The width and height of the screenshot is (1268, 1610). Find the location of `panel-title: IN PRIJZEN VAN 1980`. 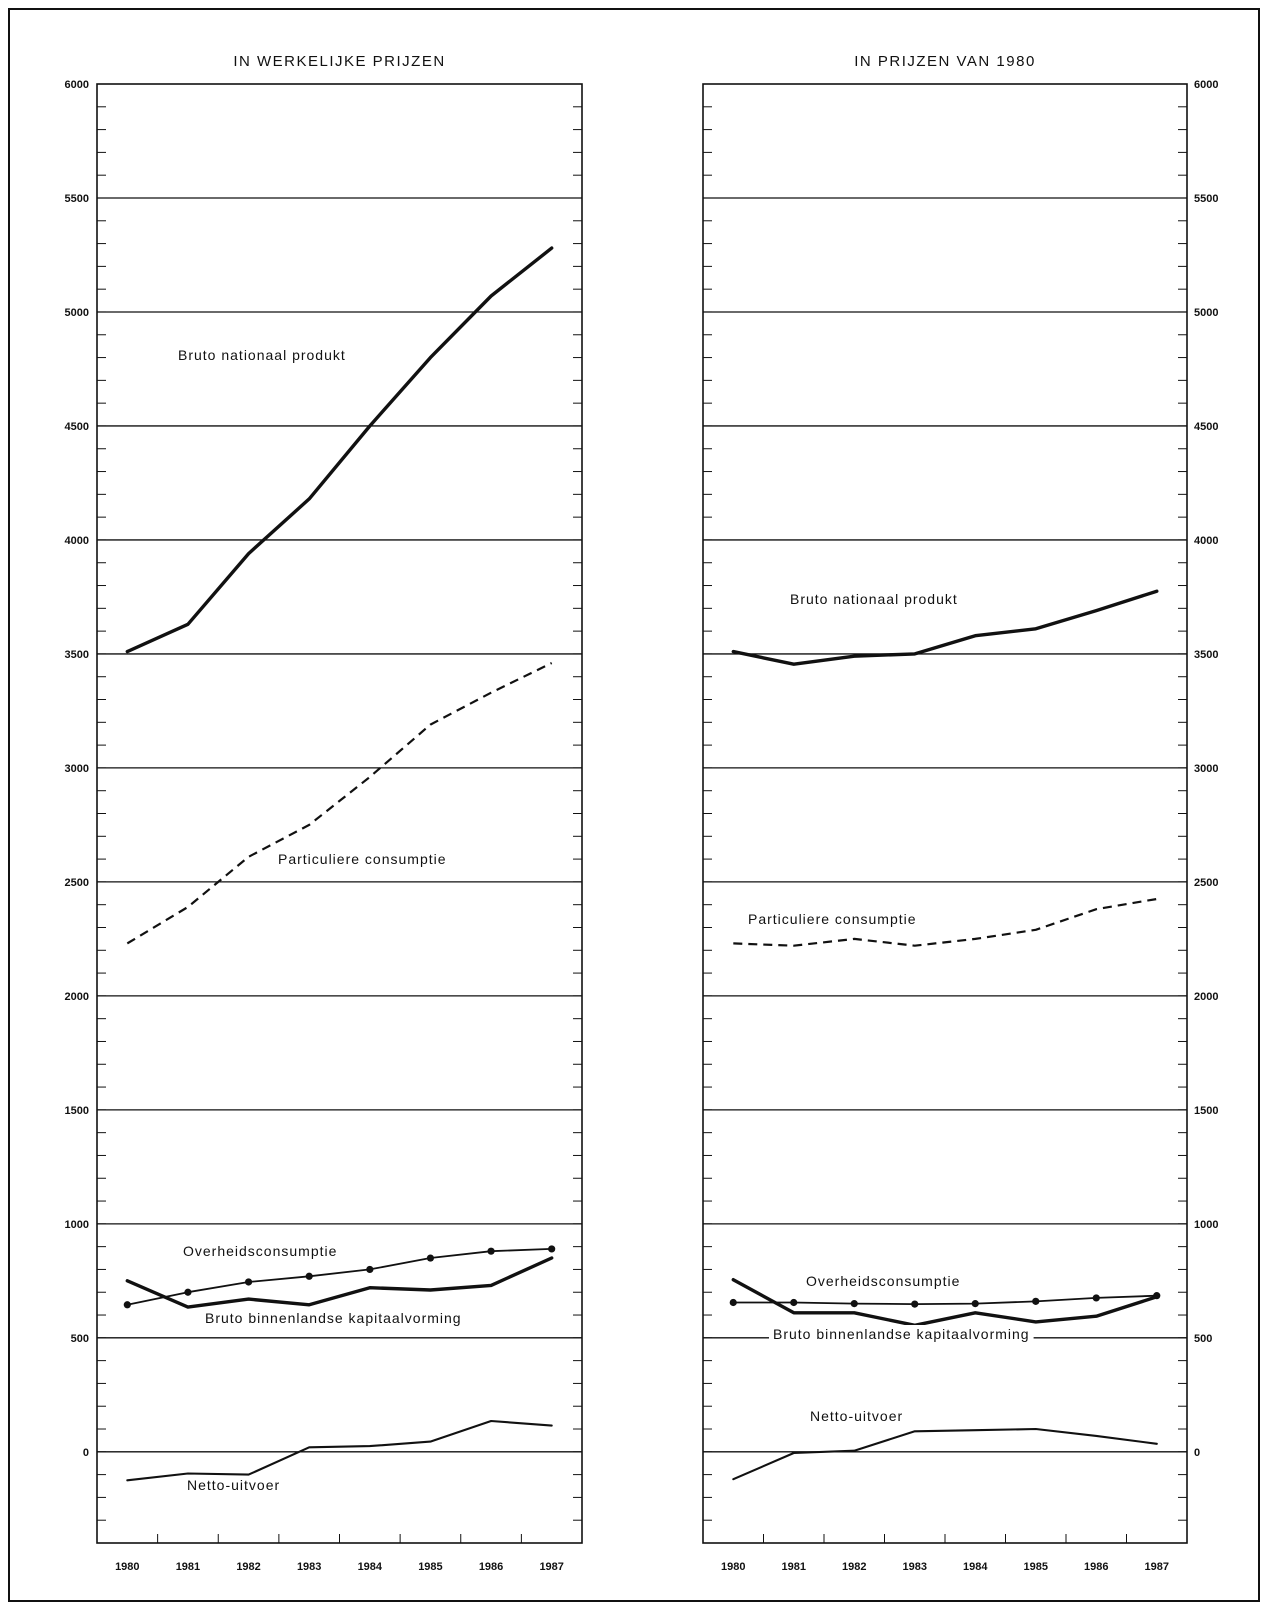

panel-title: IN PRIJZEN VAN 1980 is located at coordinates (945, 61).